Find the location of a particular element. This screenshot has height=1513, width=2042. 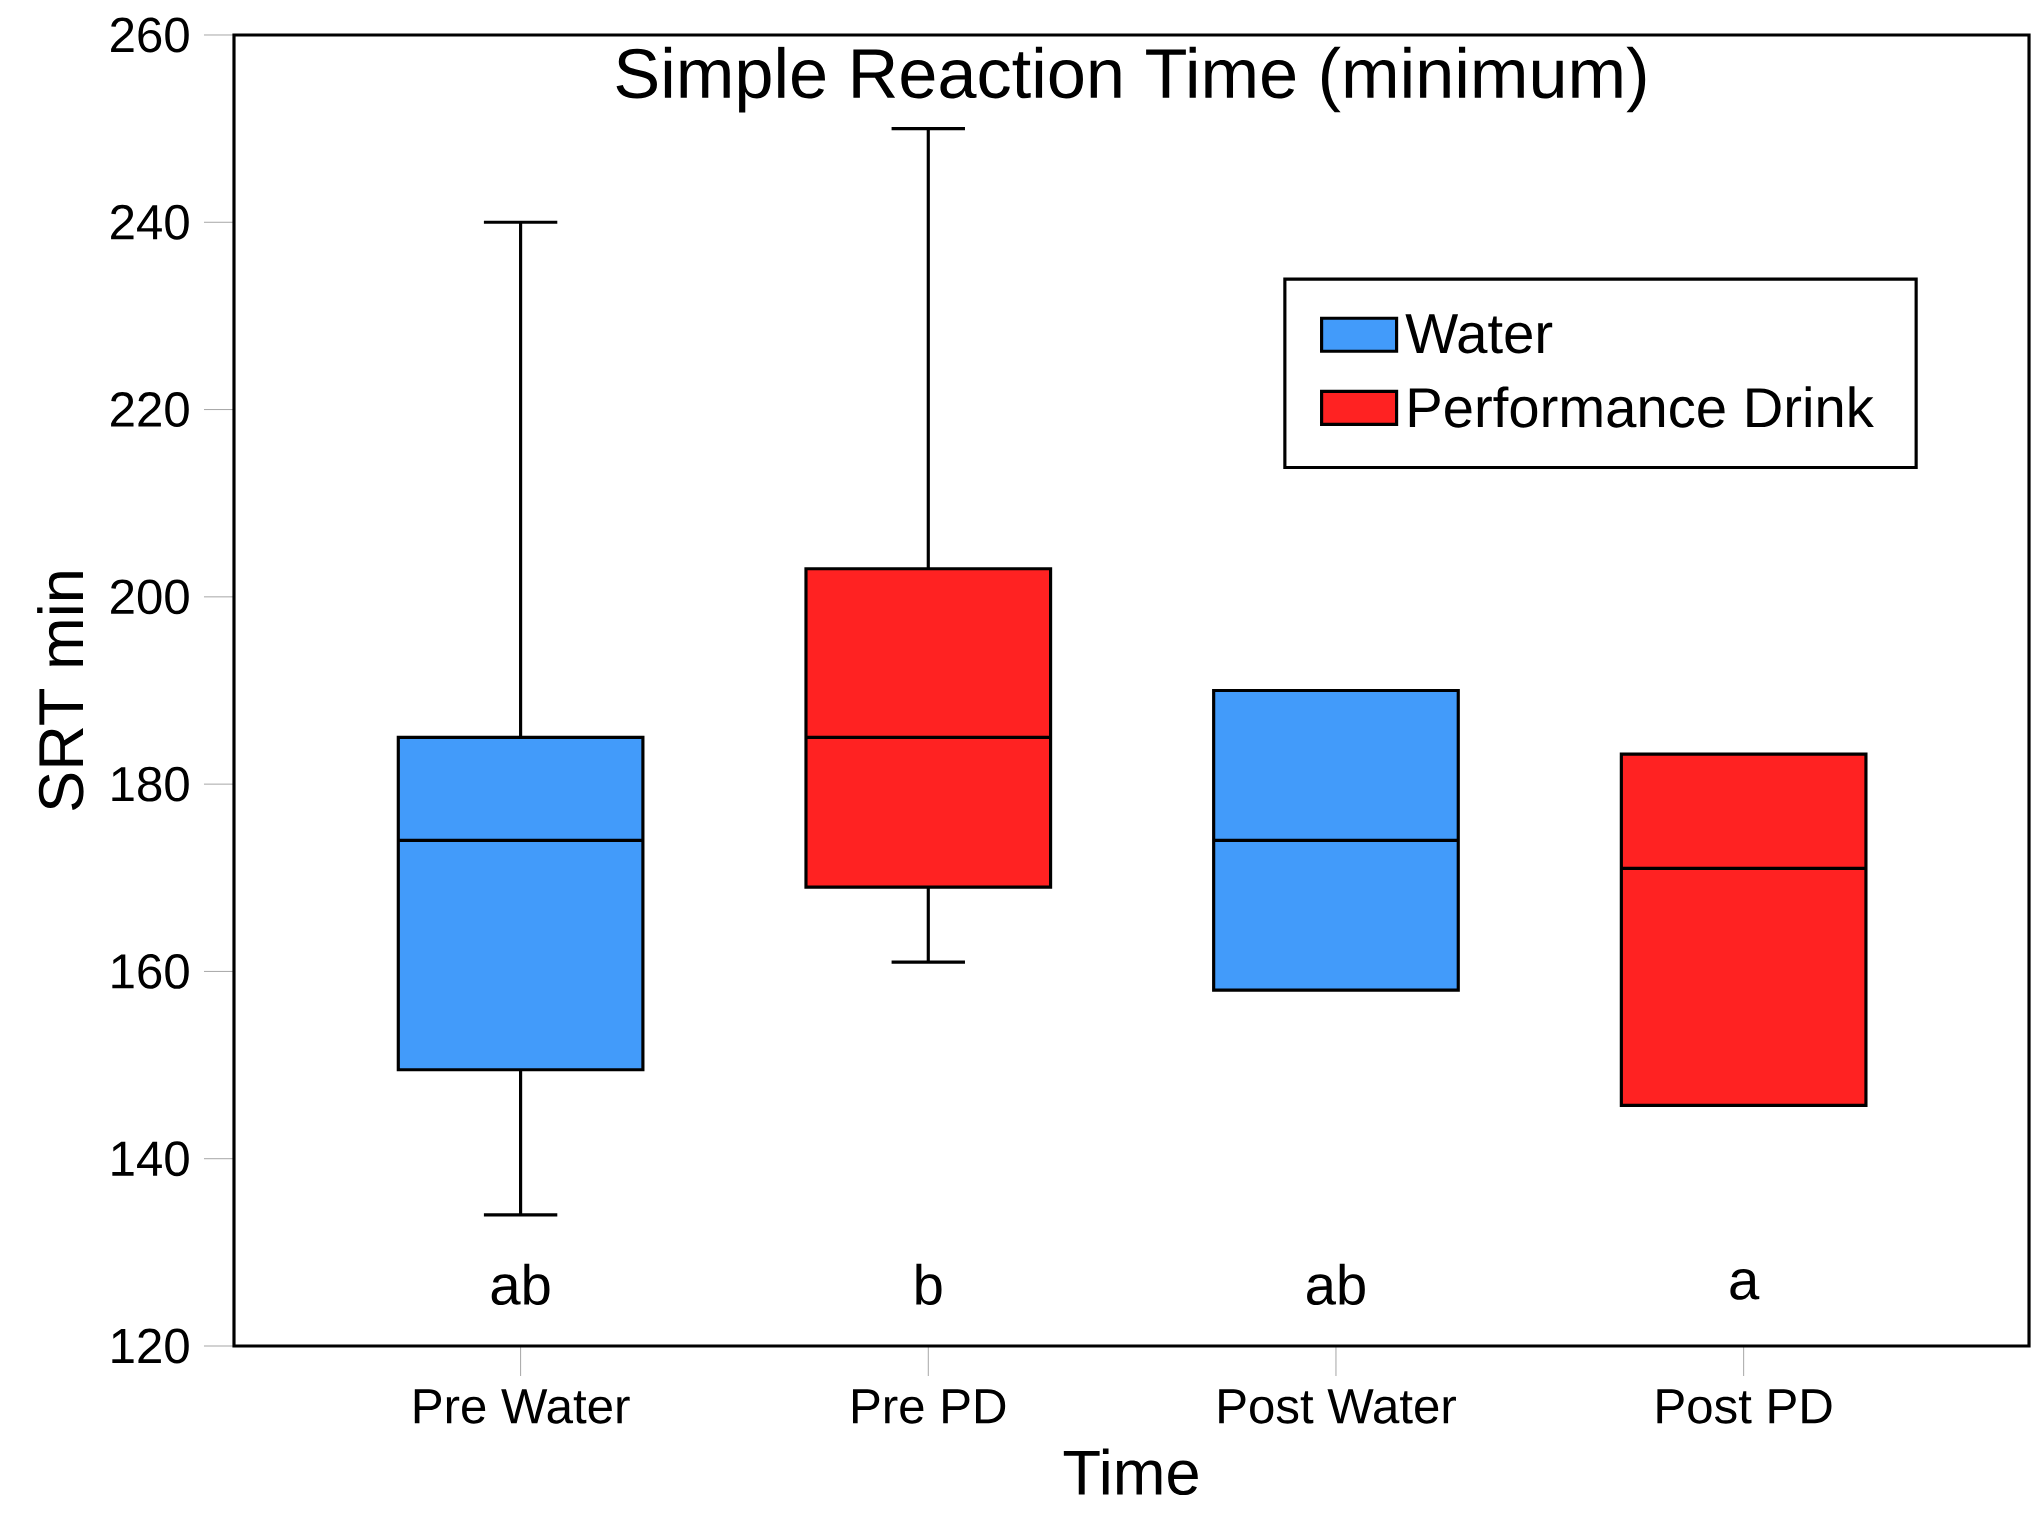

y-tick-label: 160 is located at coordinates (150, 971).